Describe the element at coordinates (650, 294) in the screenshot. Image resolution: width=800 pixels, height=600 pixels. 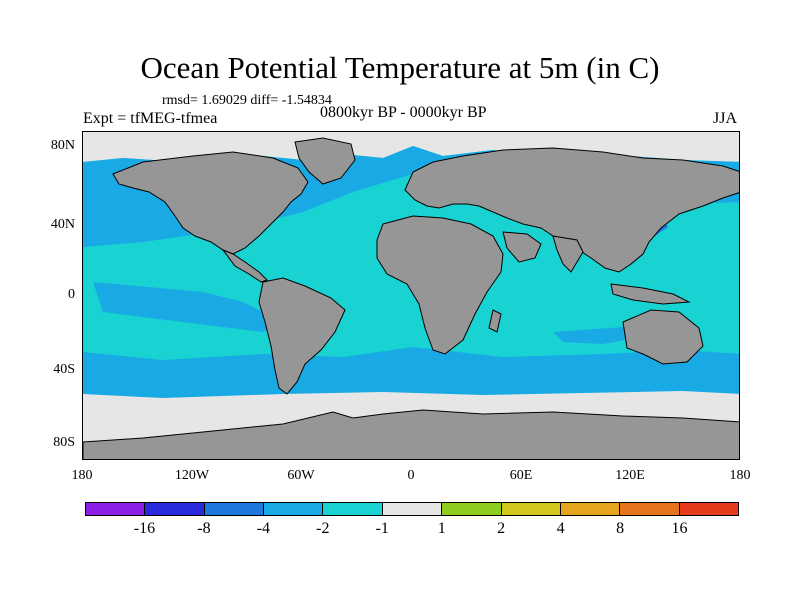
I see `maritime-continent` at that location.